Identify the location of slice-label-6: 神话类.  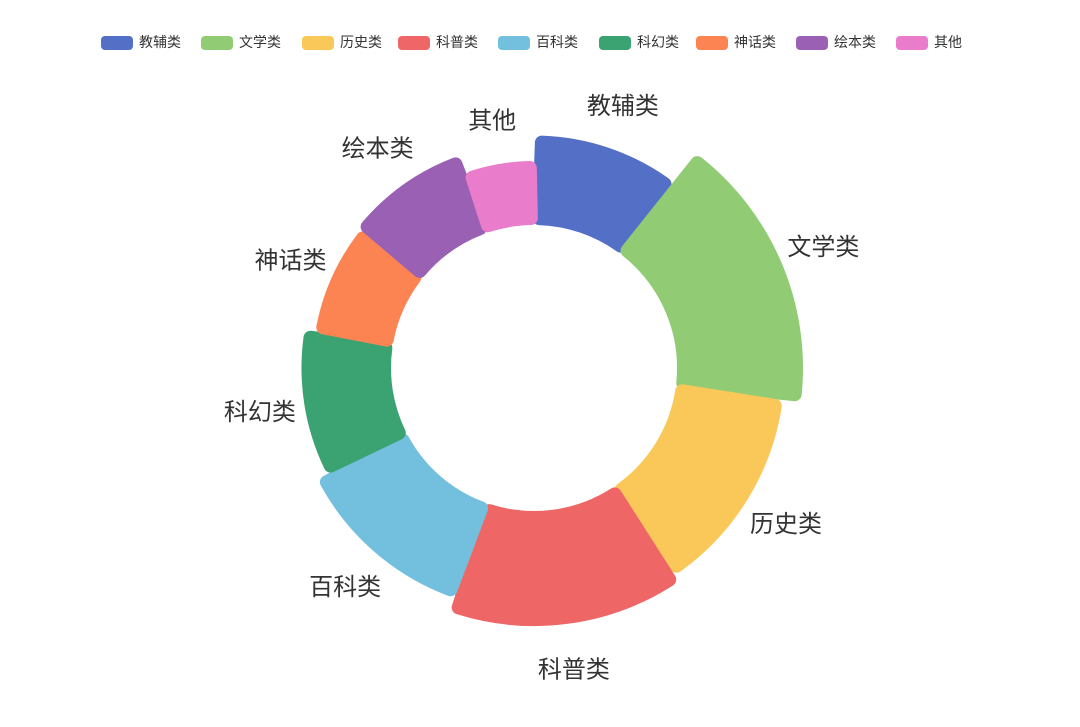
(291, 261).